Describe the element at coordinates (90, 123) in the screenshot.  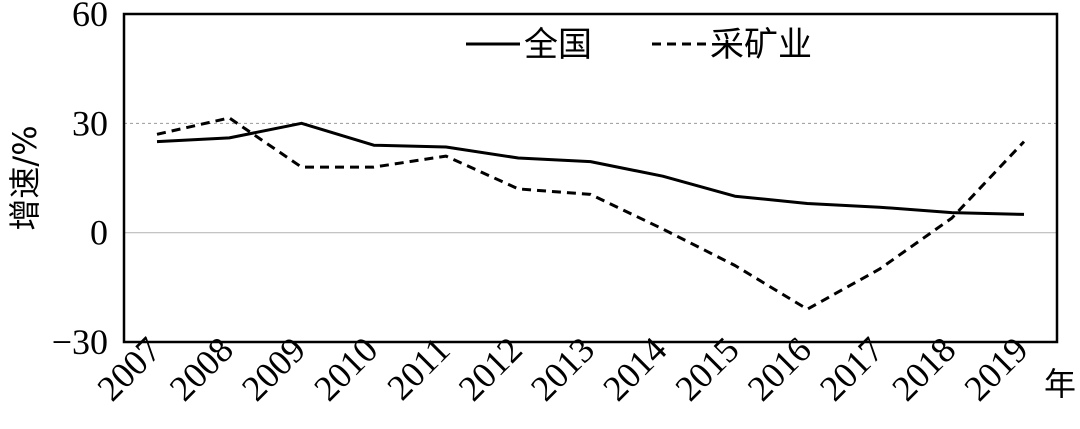
I see `y-tick-label: 30` at that location.